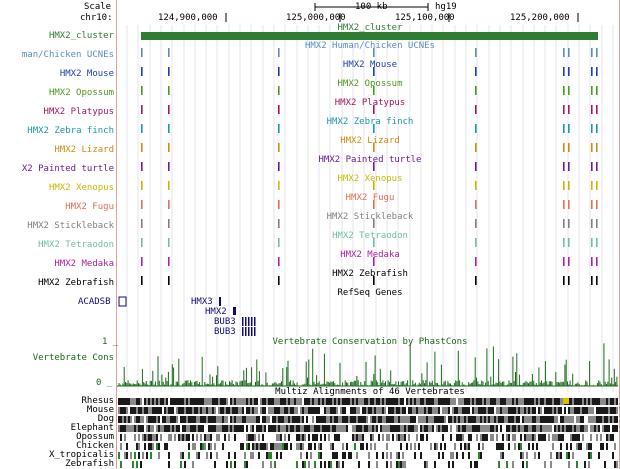 Image resolution: width=620 pixels, height=469 pixels. What do you see at coordinates (70, 226) in the screenshot?
I see `track-label-stickleback: HMX2 Stickleback` at bounding box center [70, 226].